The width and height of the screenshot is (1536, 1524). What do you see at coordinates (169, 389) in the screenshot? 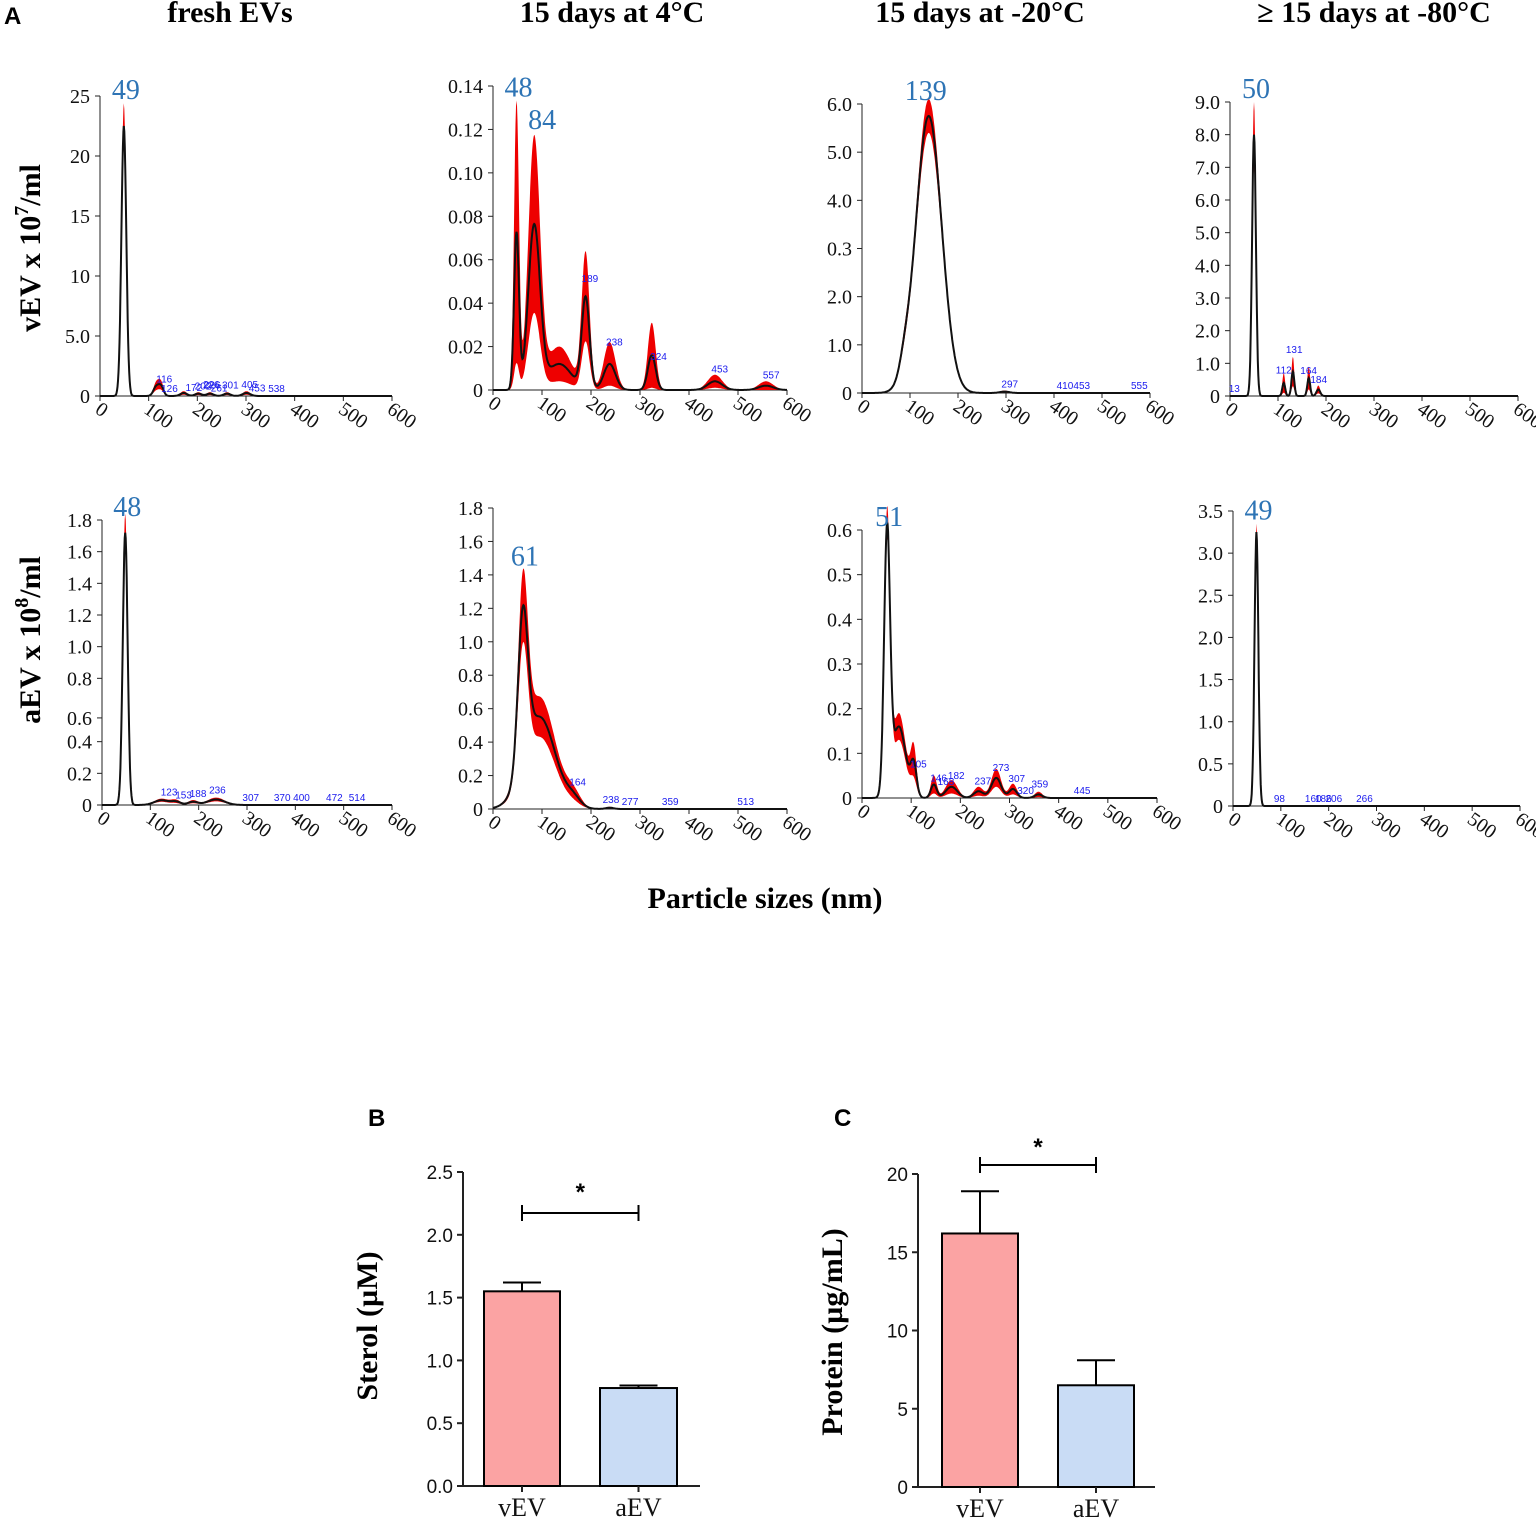
I see `peak-label-small: 126` at bounding box center [169, 389].